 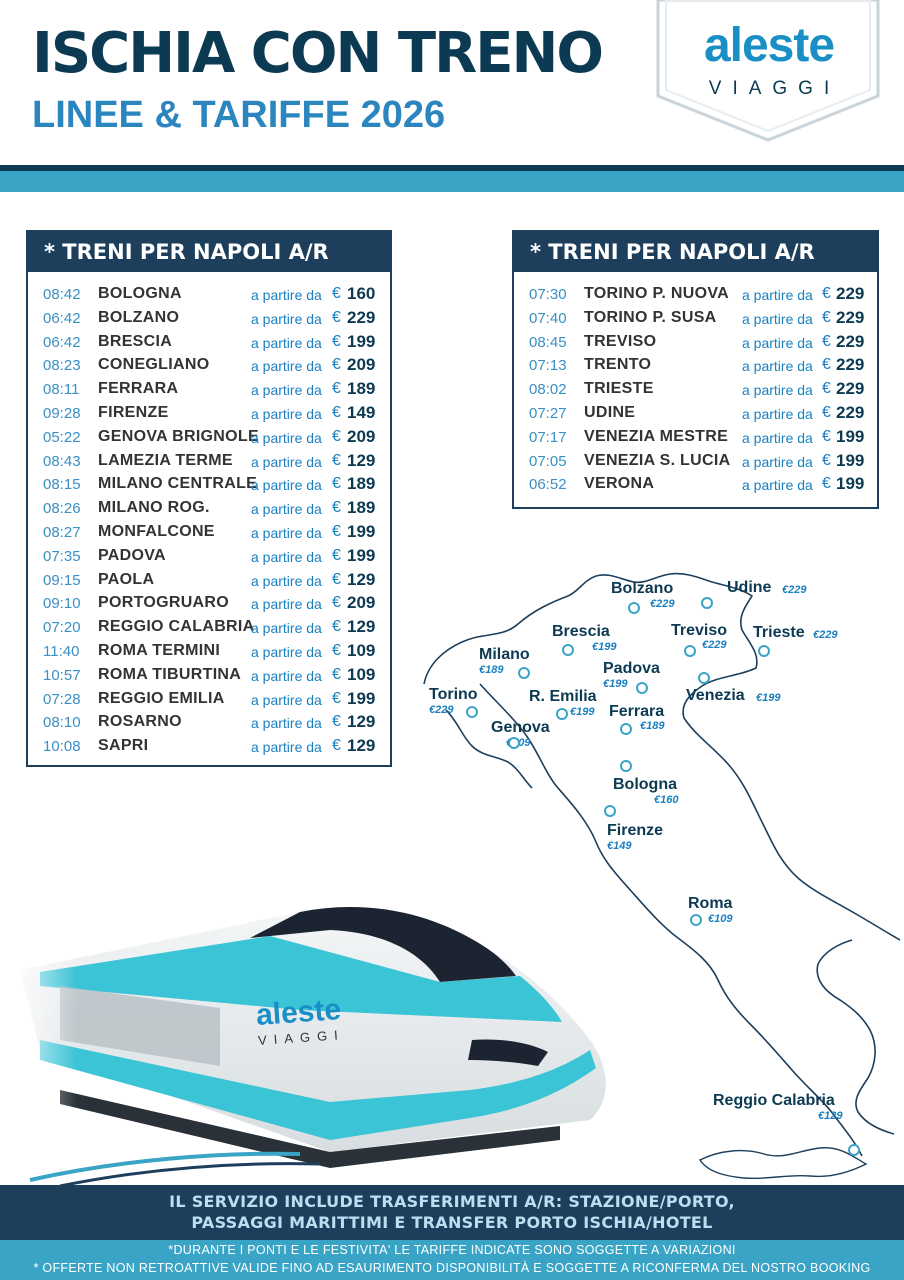 What do you see at coordinates (126, 579) in the screenshot?
I see `row-city: PAOLA` at bounding box center [126, 579].